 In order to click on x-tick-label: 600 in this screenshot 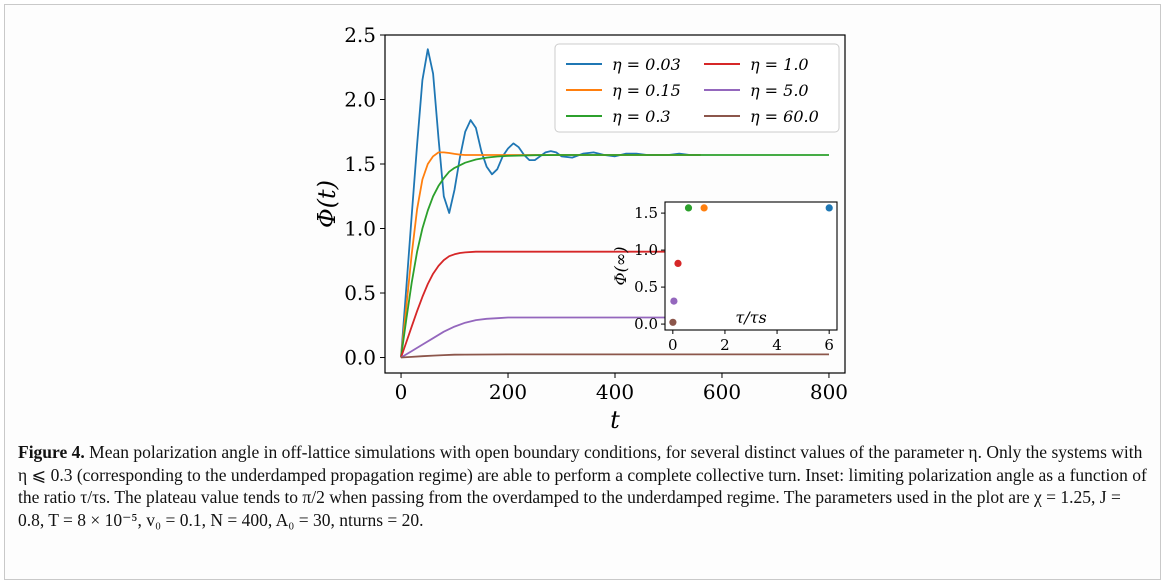, I will do `click(722, 392)`.